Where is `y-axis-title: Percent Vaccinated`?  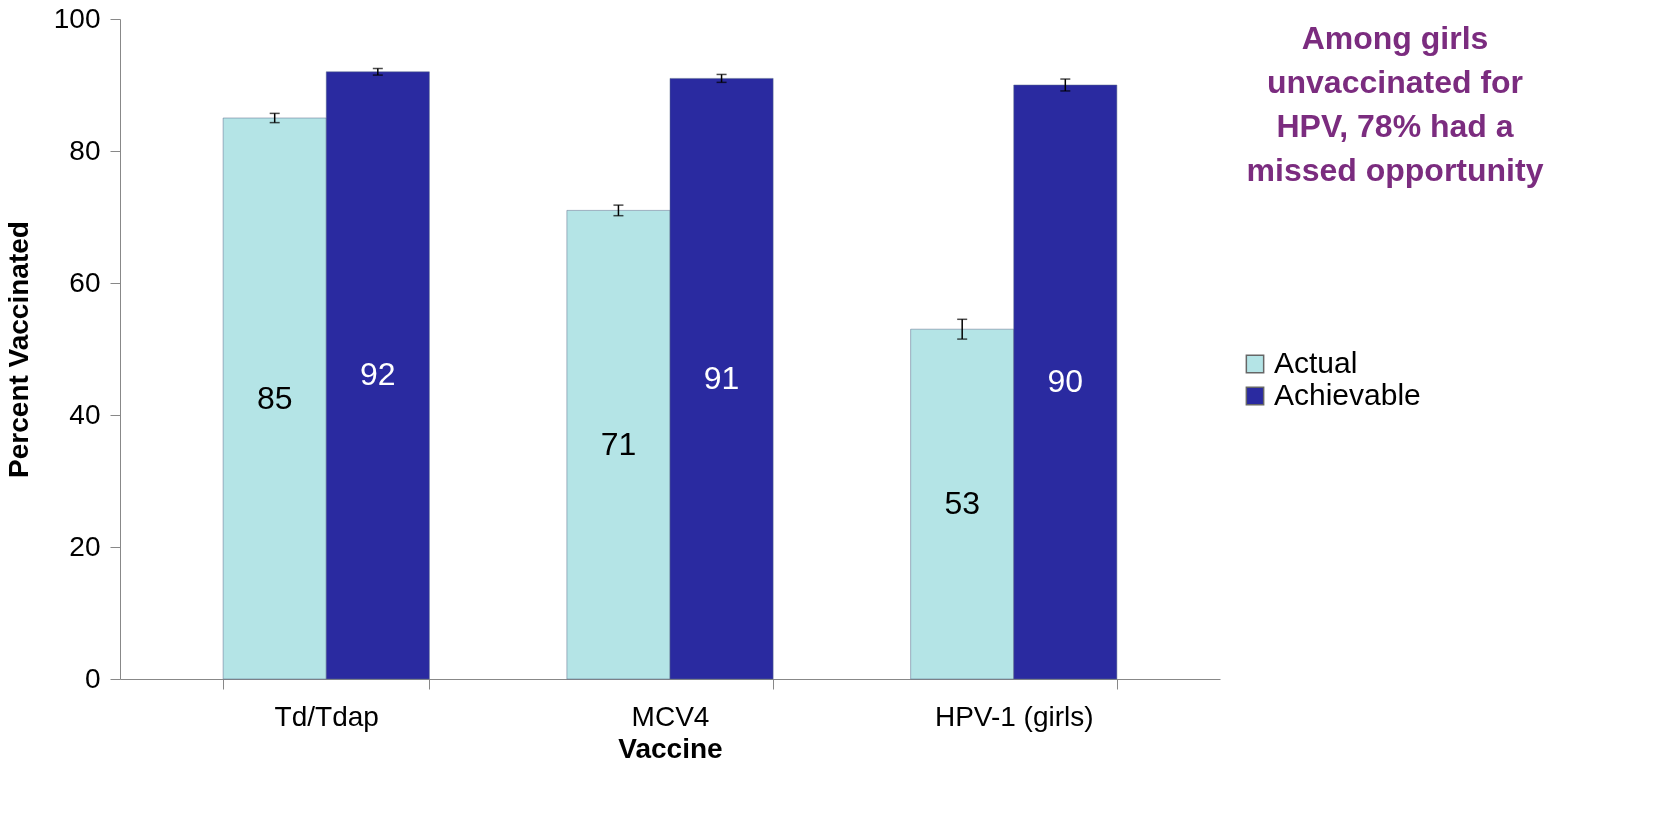
y-axis-title: Percent Vaccinated is located at coordinates (18, 349).